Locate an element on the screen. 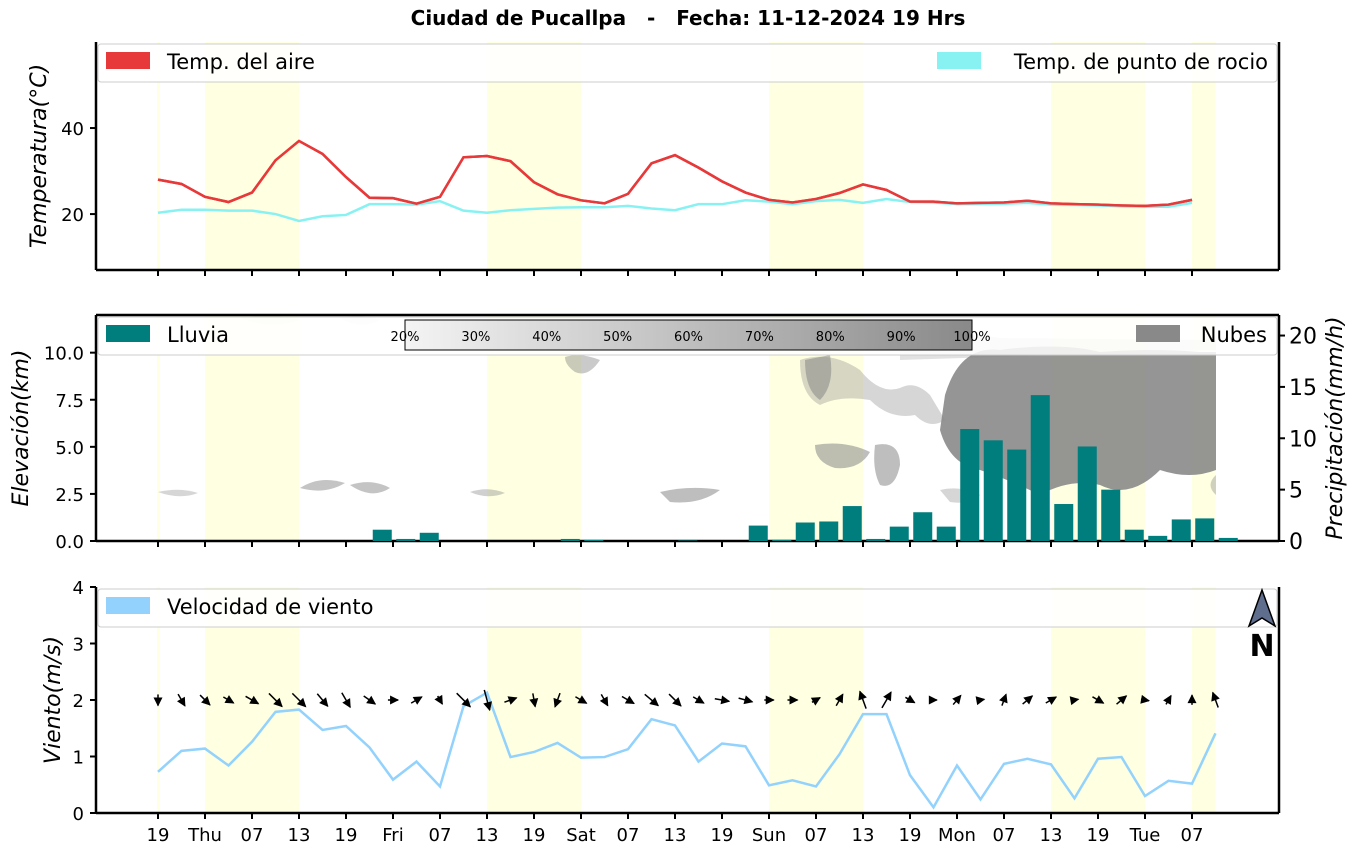 This screenshot has height=854, width=1360. y-axis-label-wind: Viento(m/s) is located at coordinates (53, 700).